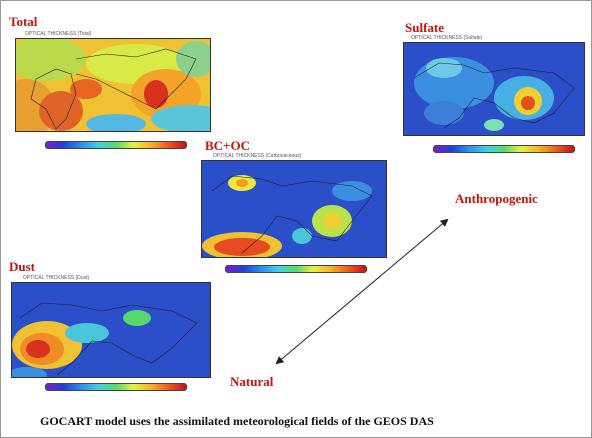 This screenshot has height=438, width=592. What do you see at coordinates (494, 89) in the screenshot?
I see `map-sulfate` at bounding box center [494, 89].